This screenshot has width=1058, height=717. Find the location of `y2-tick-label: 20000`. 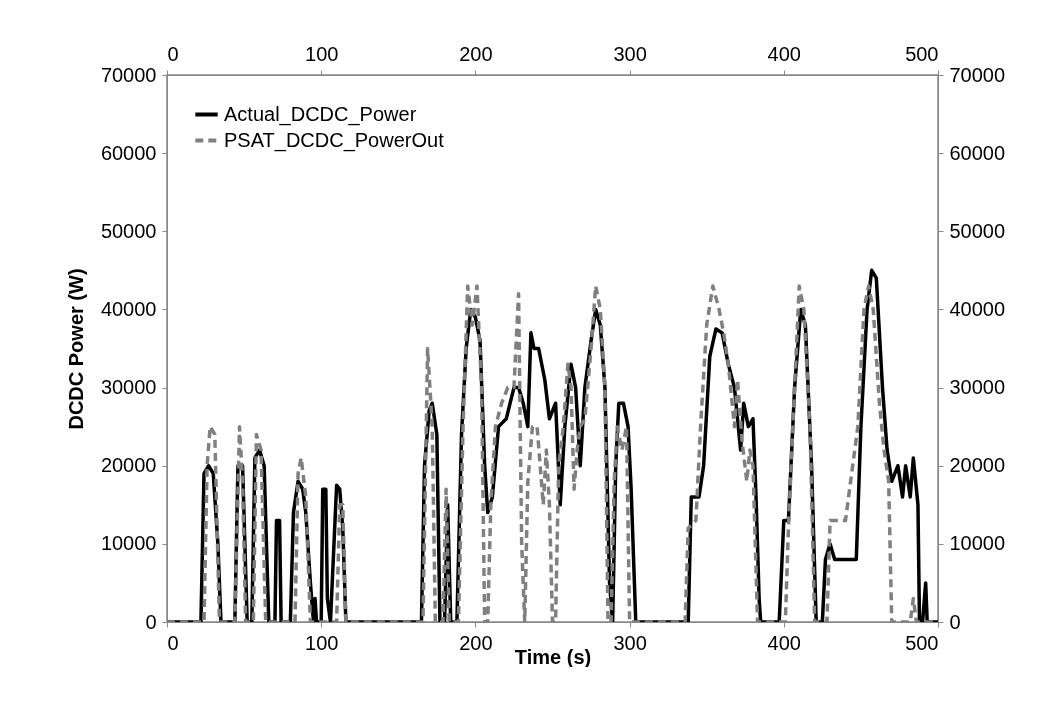

y2-tick-label: 20000 is located at coordinates (977, 465).